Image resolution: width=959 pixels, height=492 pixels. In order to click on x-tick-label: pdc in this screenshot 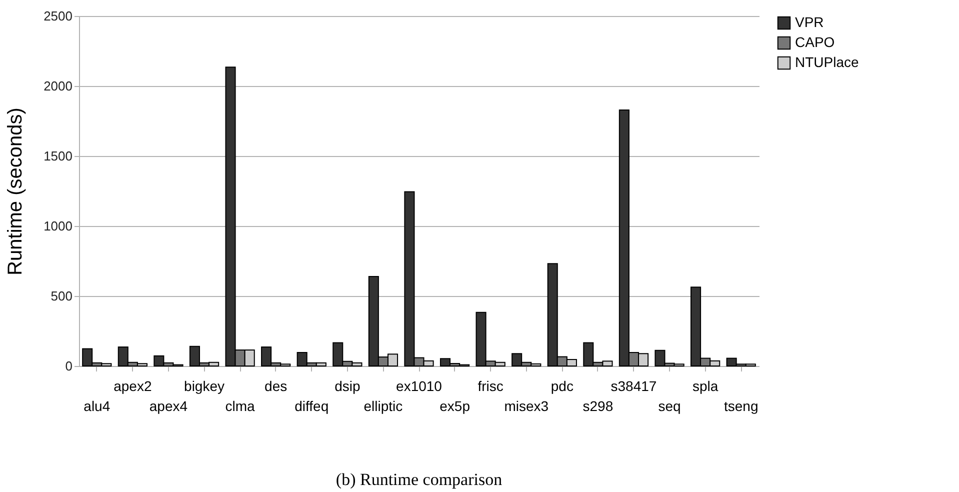, I will do `click(562, 386)`.